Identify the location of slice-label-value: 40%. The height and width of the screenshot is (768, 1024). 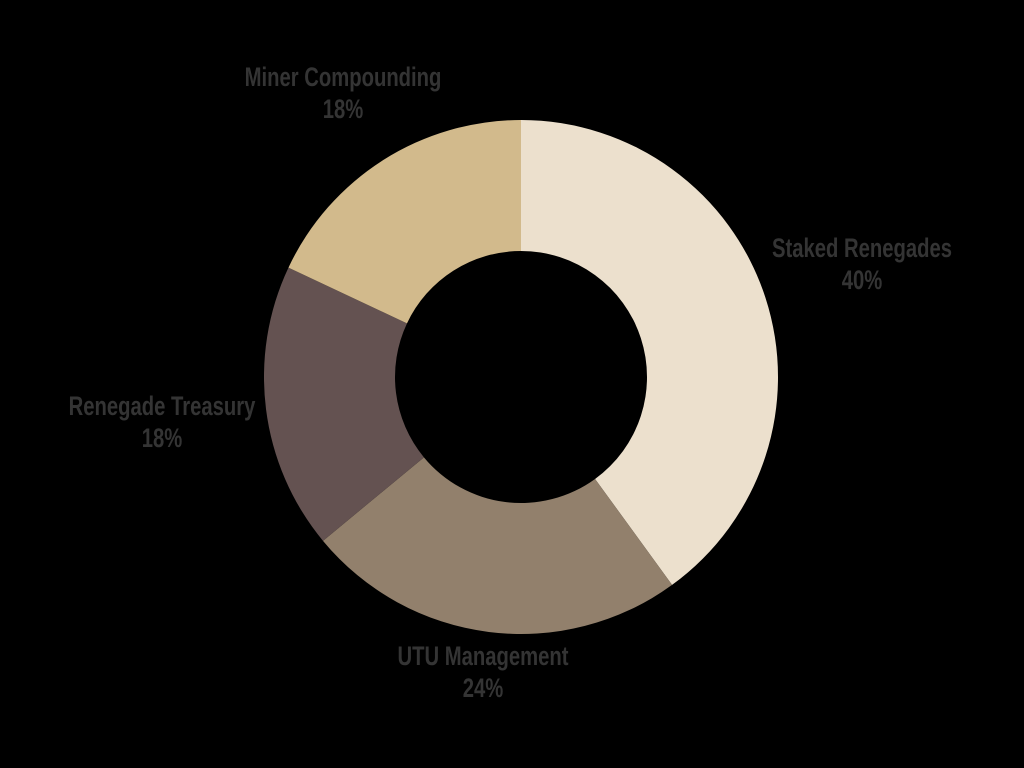
(862, 280).